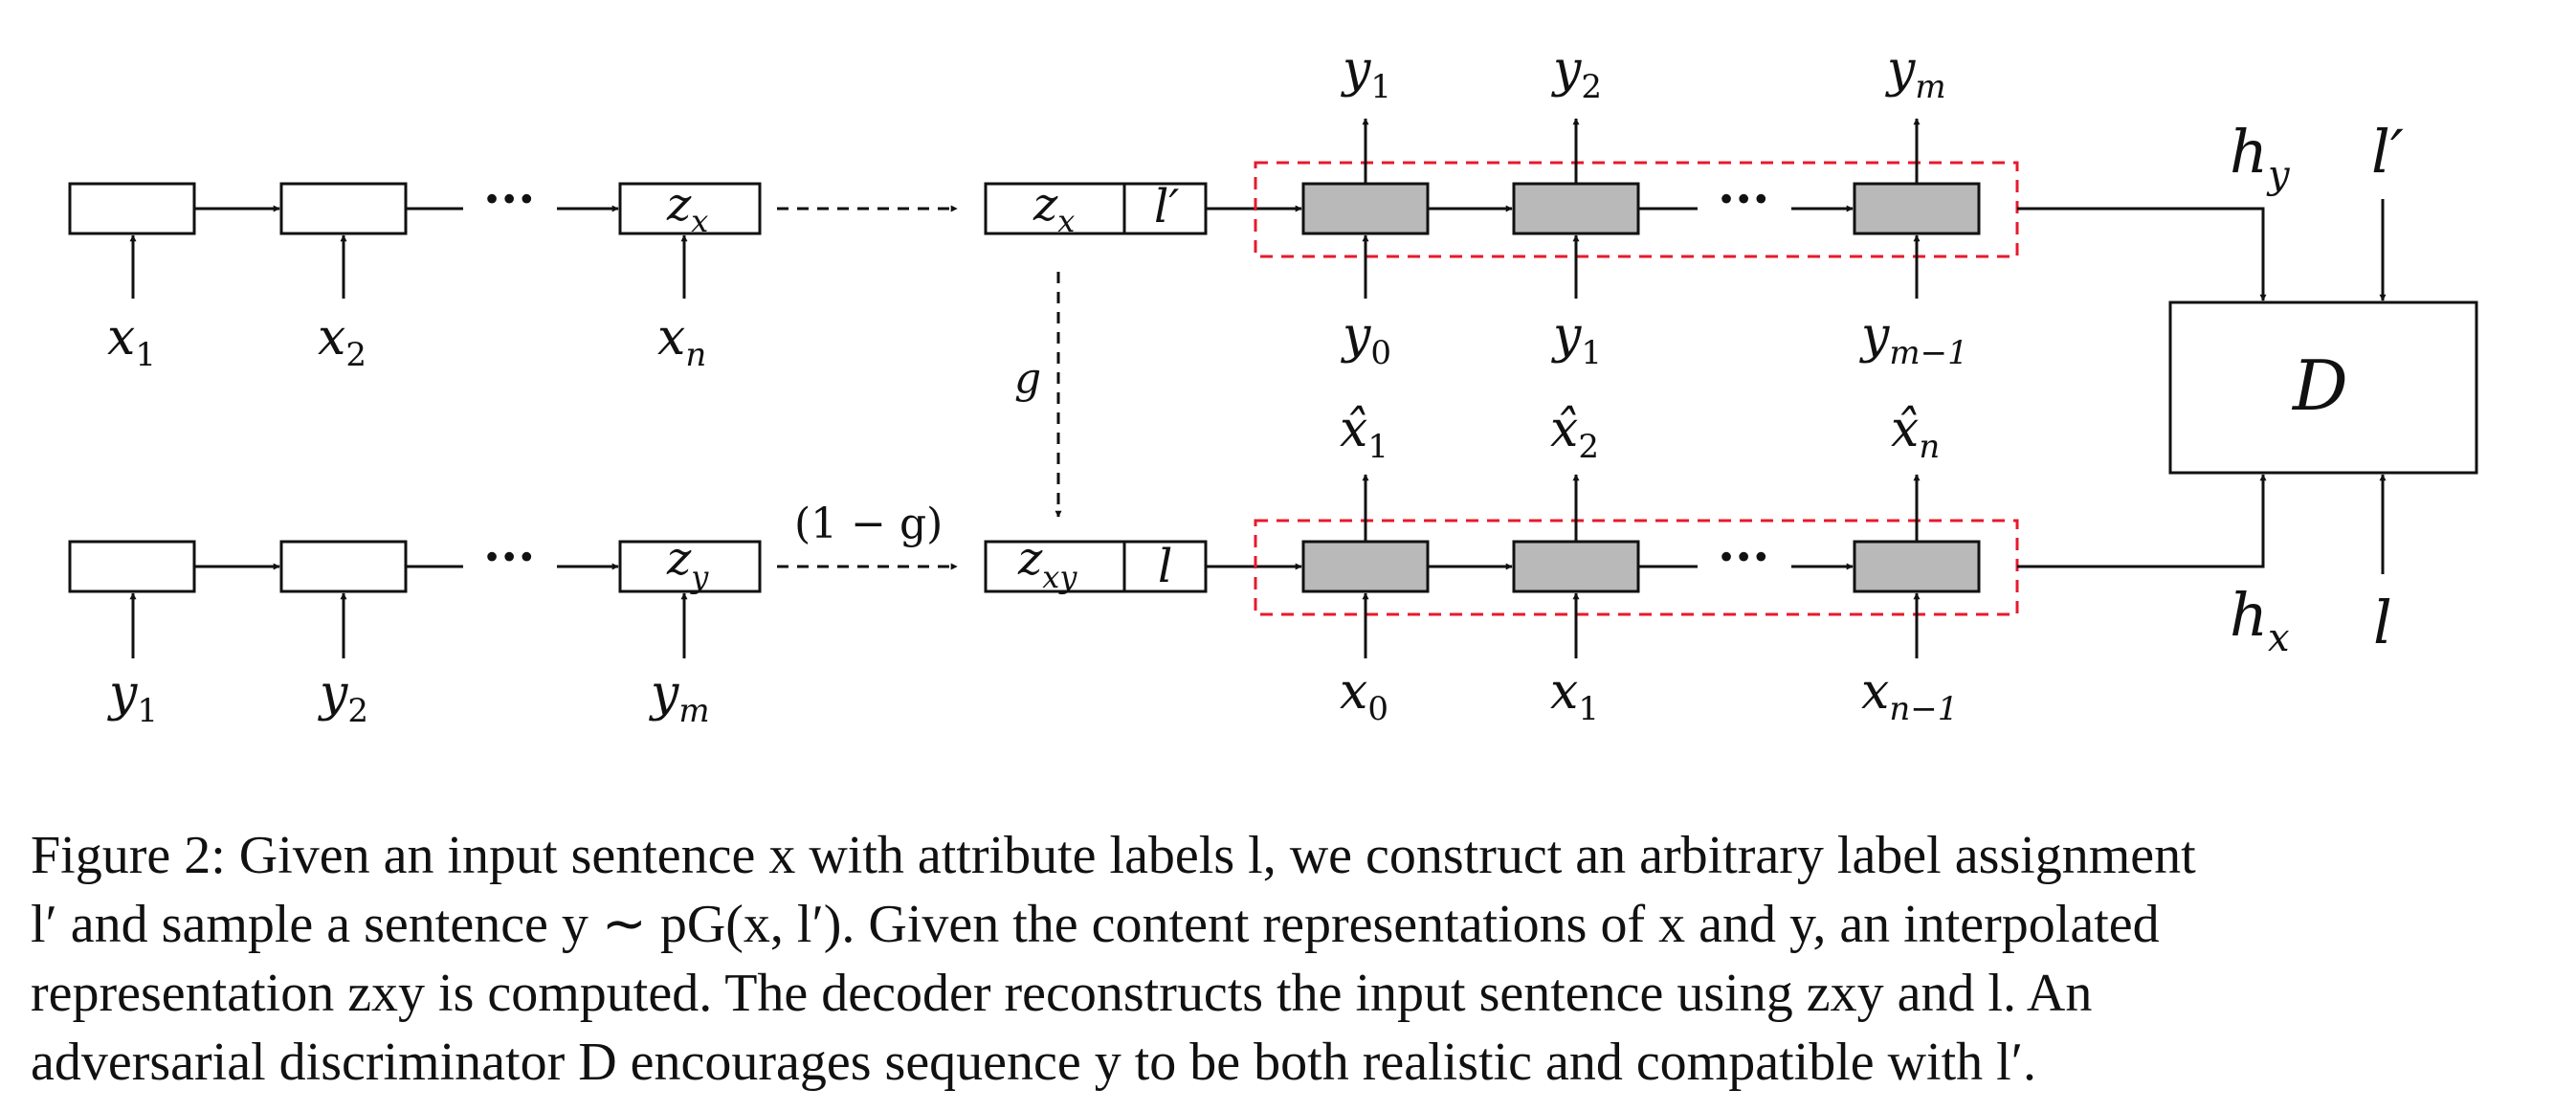  I want to click on decoder-bottom-input-n-minus-1: xn−1, so click(1909, 695).